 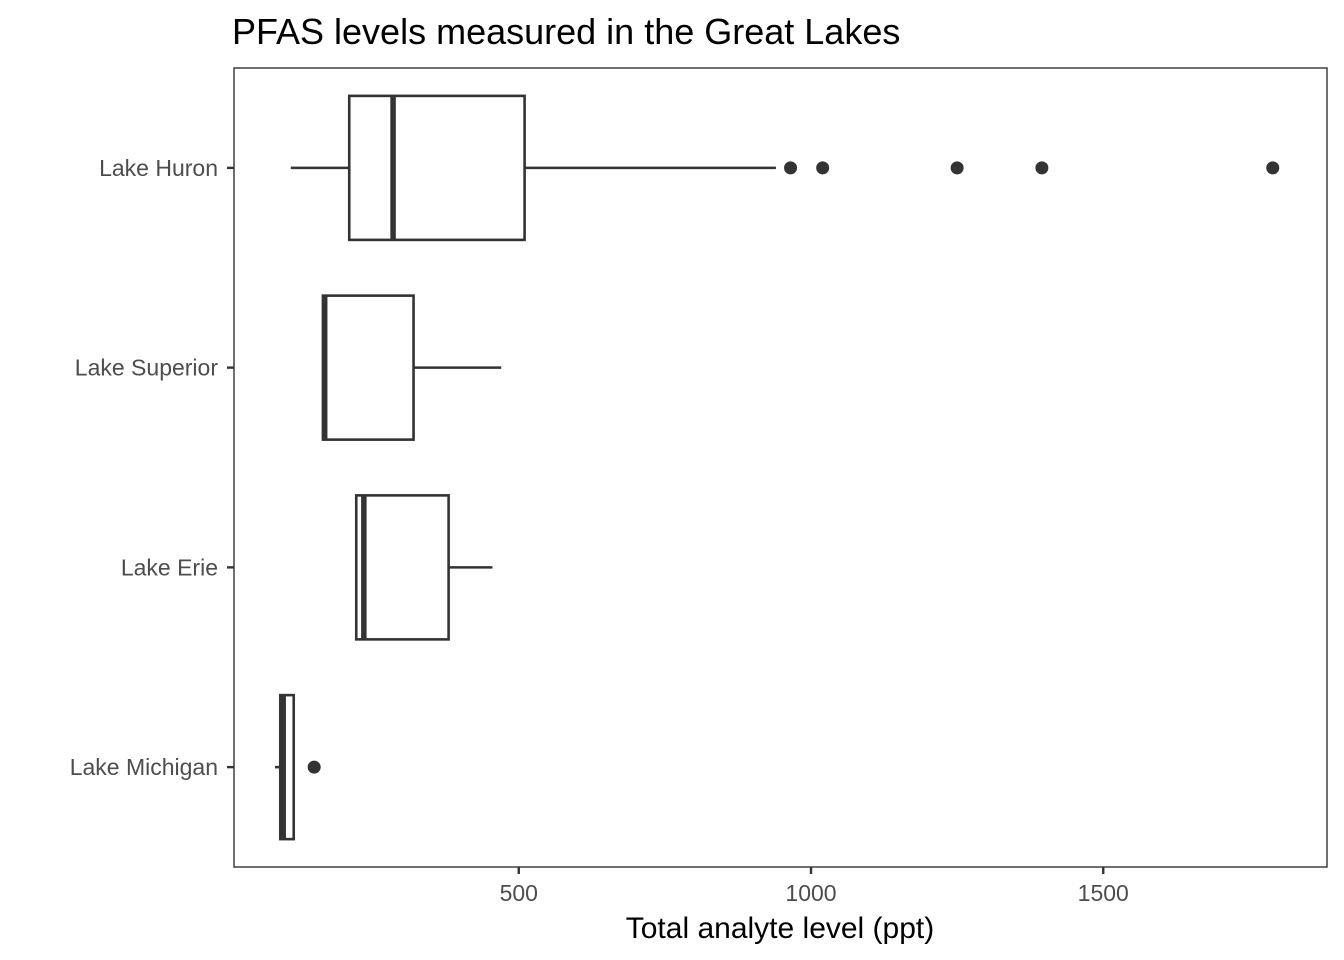 I want to click on y-tick-label: Lake Erie, so click(x=169, y=567).